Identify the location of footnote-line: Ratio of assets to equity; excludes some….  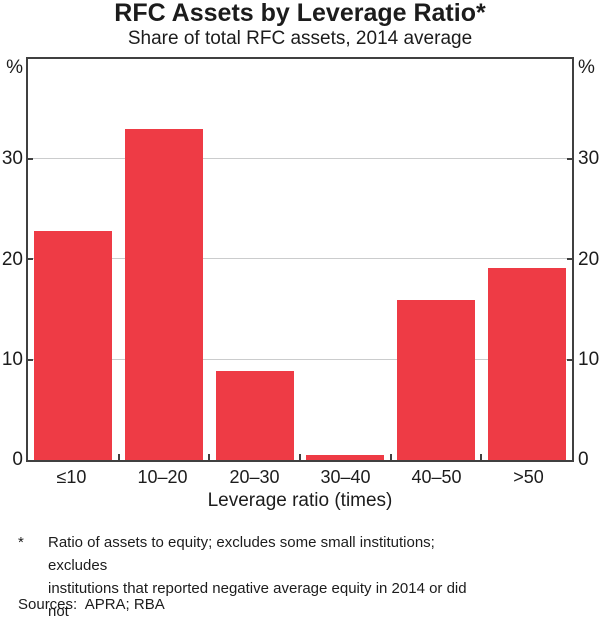
(241, 554).